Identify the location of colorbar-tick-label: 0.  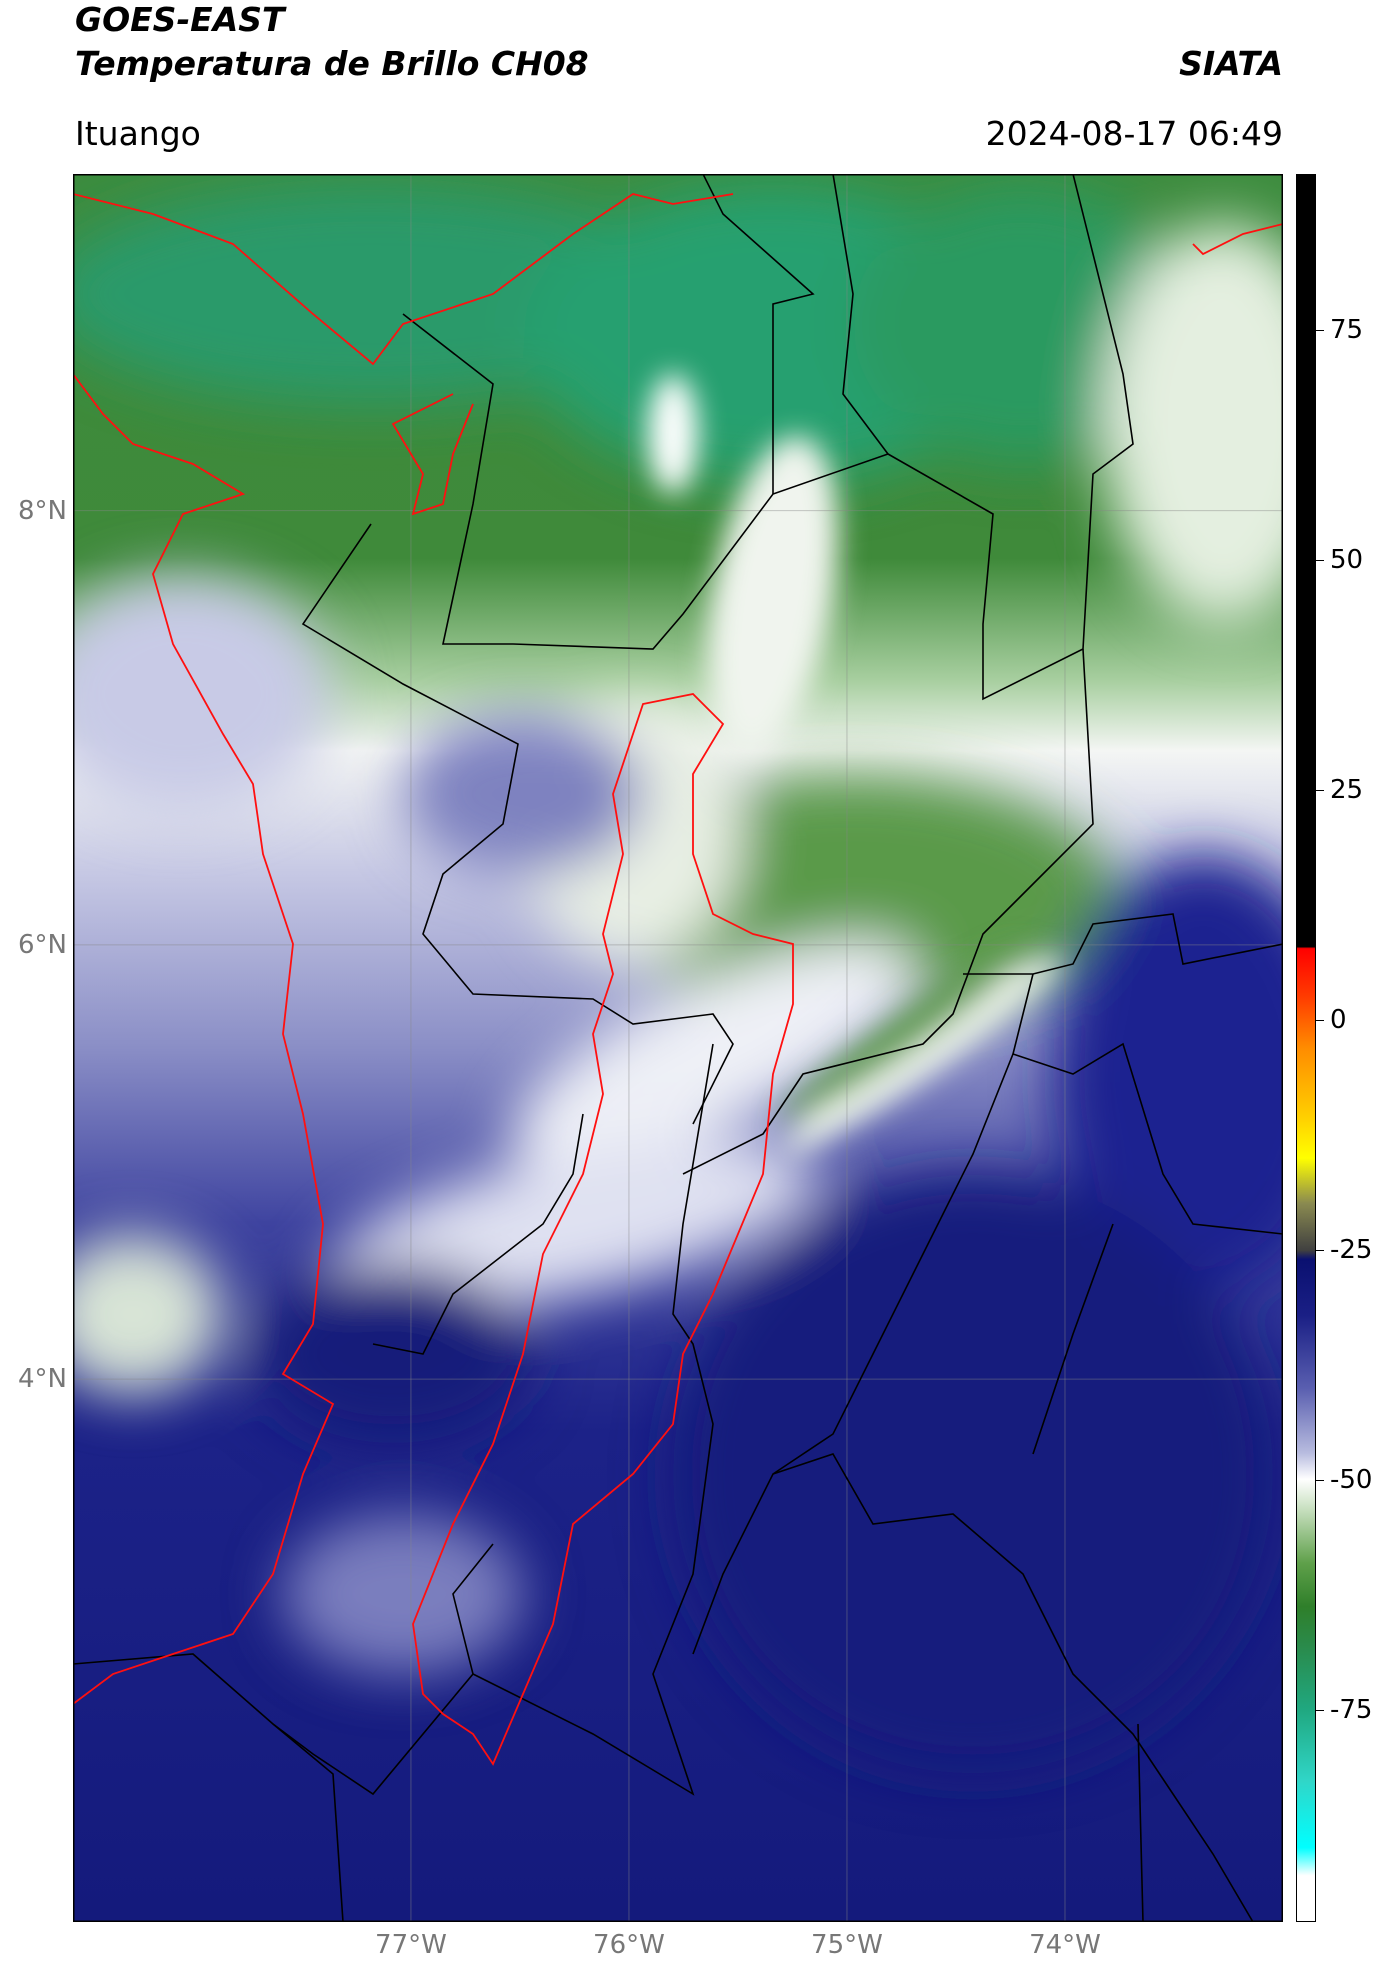
(1338, 1020).